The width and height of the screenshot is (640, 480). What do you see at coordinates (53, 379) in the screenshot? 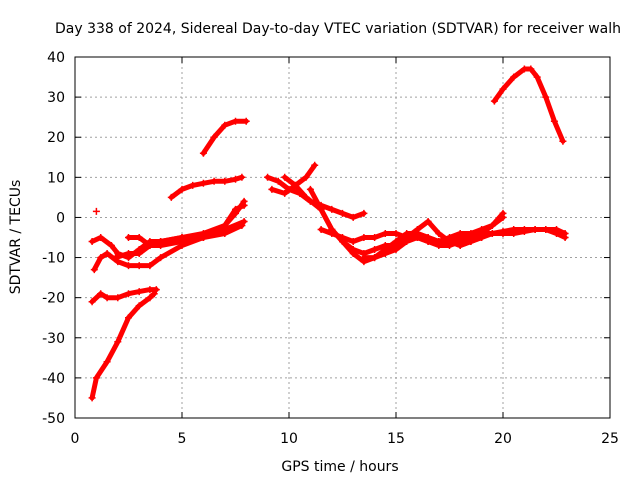
I see `y-tick-label: -40` at bounding box center [53, 379].